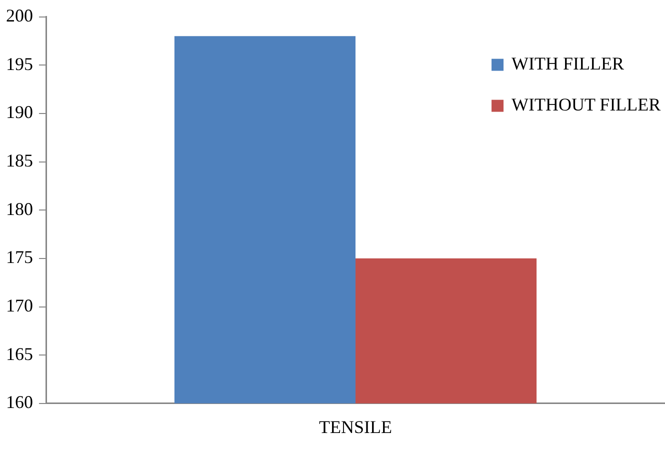 The height and width of the screenshot is (459, 665). I want to click on y-tick-label: 200, so click(19, 16).